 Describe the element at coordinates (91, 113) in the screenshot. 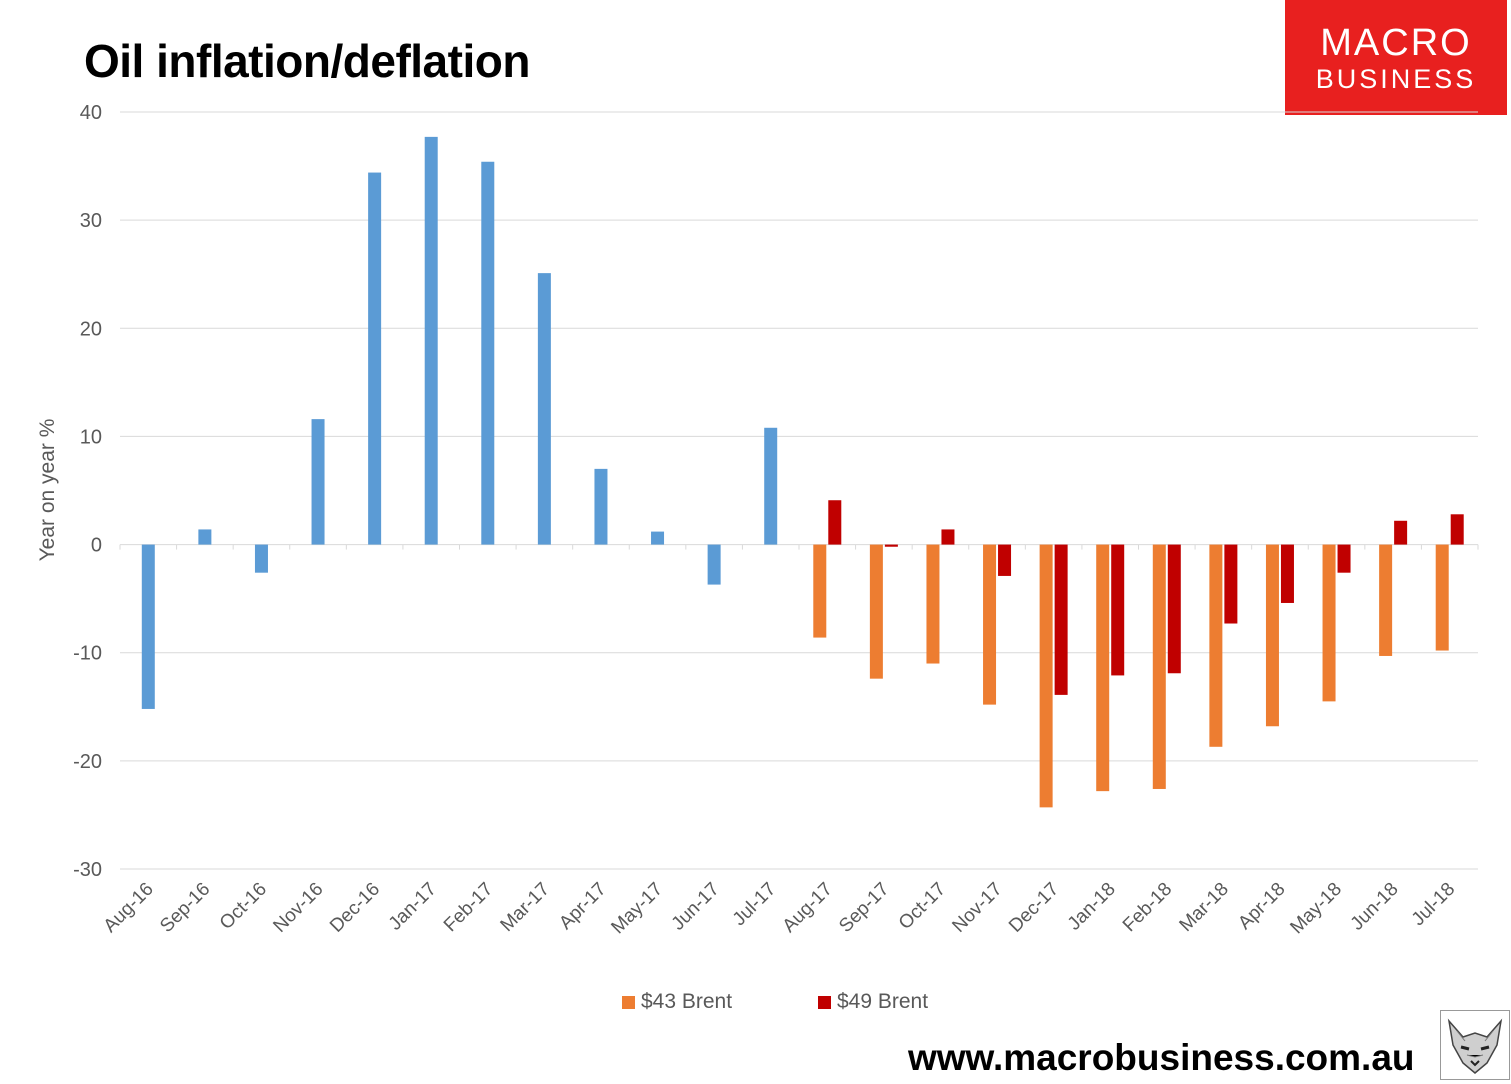

I see `y-tick-label: 40` at that location.